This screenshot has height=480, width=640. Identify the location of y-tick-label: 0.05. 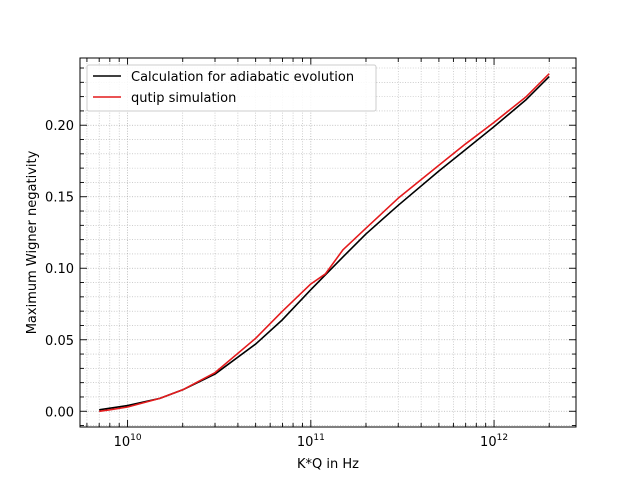
(59, 341).